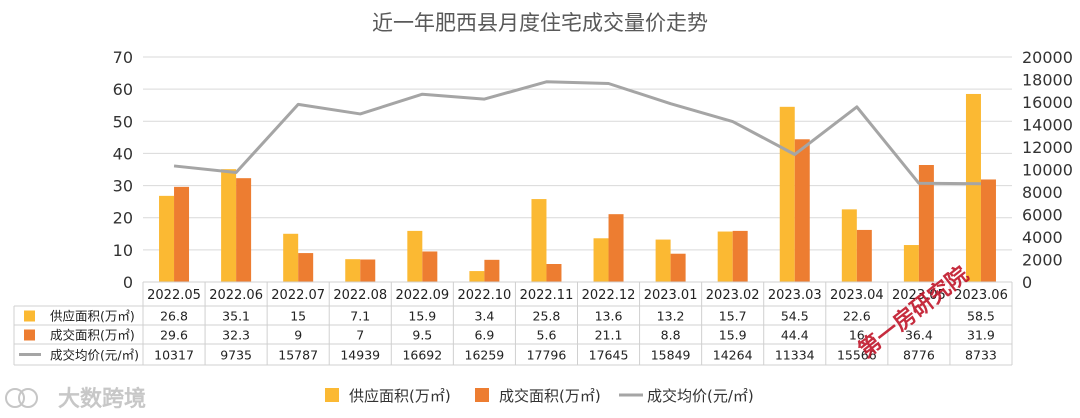 This screenshot has height=418, width=1080. Describe the element at coordinates (422, 295) in the screenshot. I see `category-label: 2022.09` at that location.